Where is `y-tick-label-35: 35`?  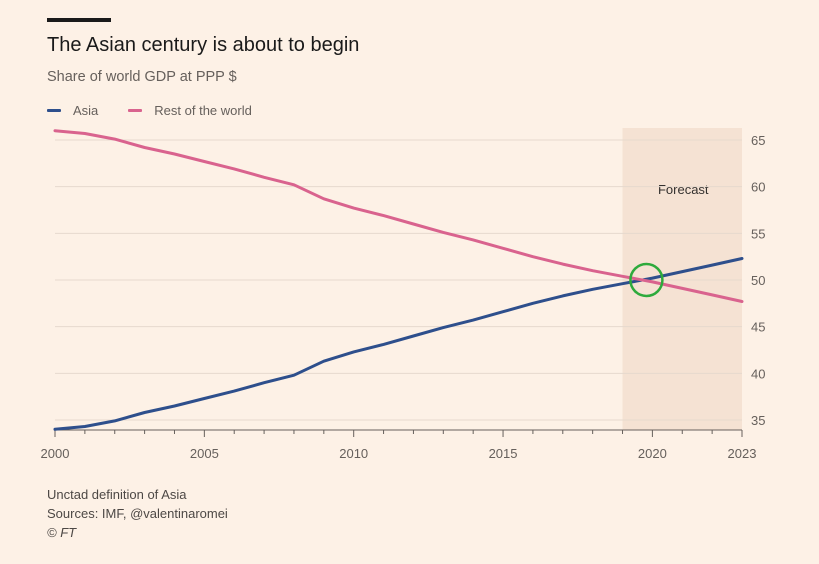 y-tick-label-35: 35 is located at coordinates (758, 420).